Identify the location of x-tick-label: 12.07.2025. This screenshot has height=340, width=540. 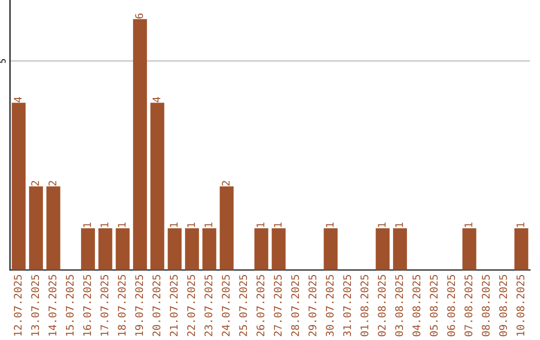
(18, 305).